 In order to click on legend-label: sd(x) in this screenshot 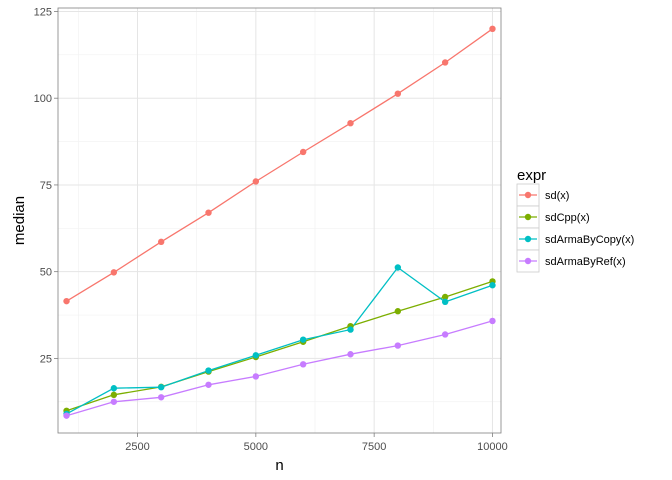, I will do `click(557, 196)`.